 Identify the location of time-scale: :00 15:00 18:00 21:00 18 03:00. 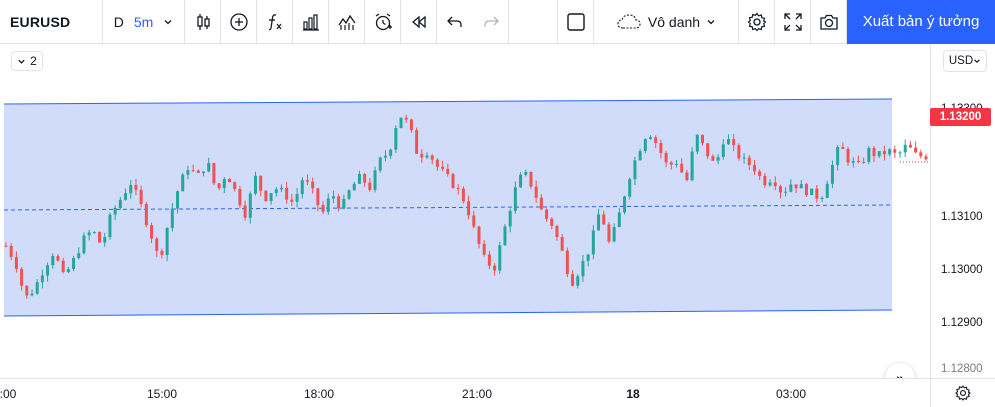
(465, 392).